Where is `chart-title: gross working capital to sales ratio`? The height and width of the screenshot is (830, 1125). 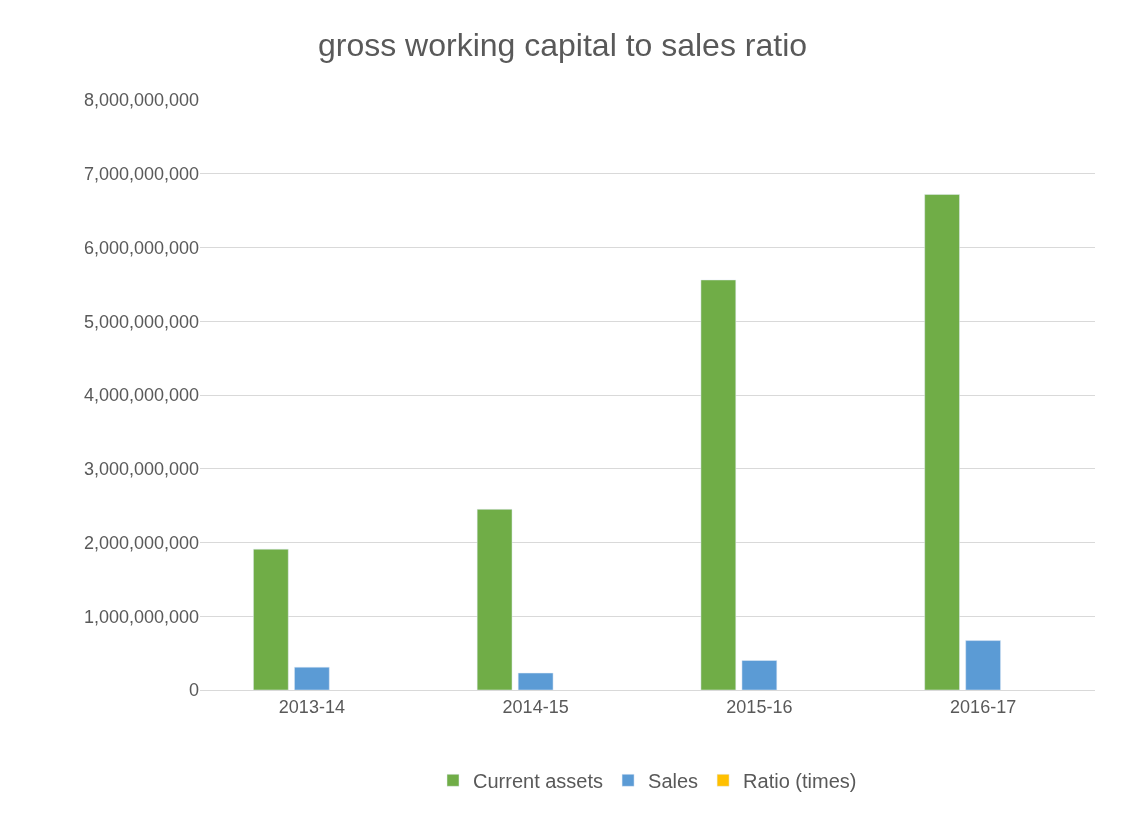 chart-title: gross working capital to sales ratio is located at coordinates (562, 44).